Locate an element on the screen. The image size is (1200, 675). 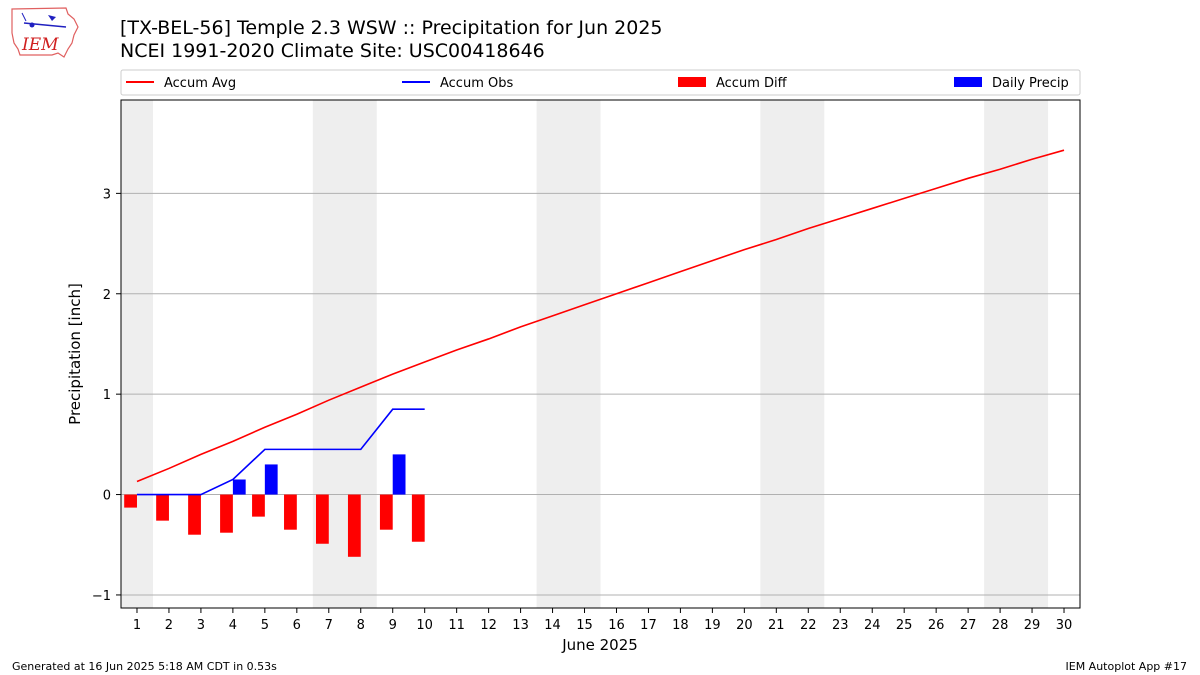
iem-logo: IEM is located at coordinates (45, 34).